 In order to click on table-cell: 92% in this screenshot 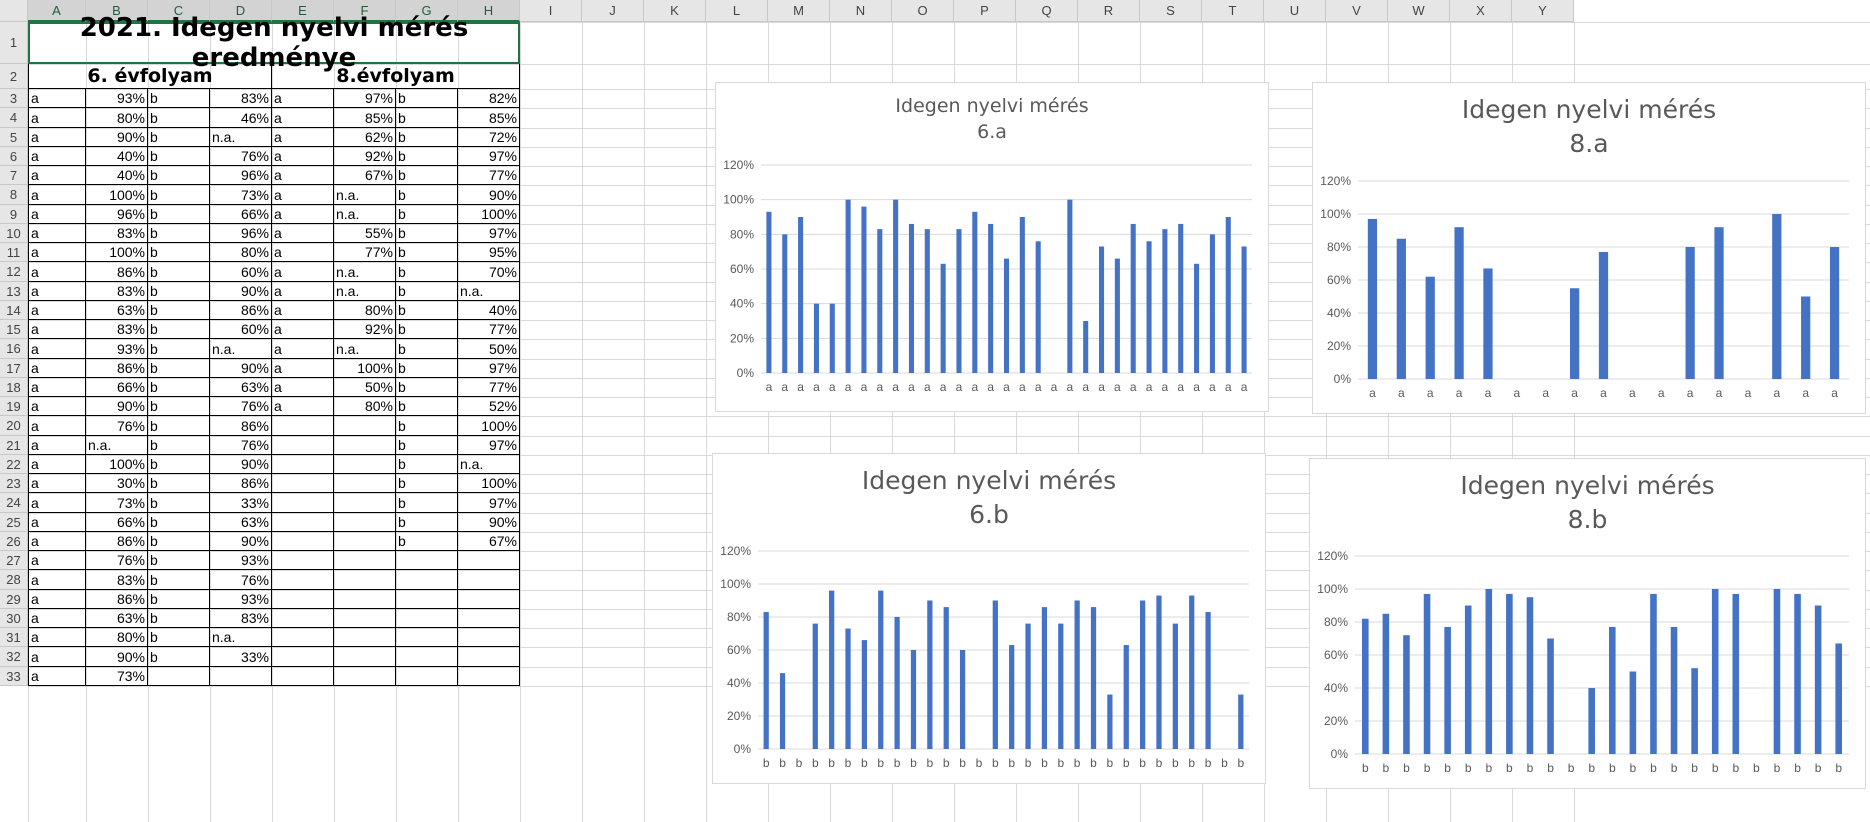, I will do `click(365, 156)`.